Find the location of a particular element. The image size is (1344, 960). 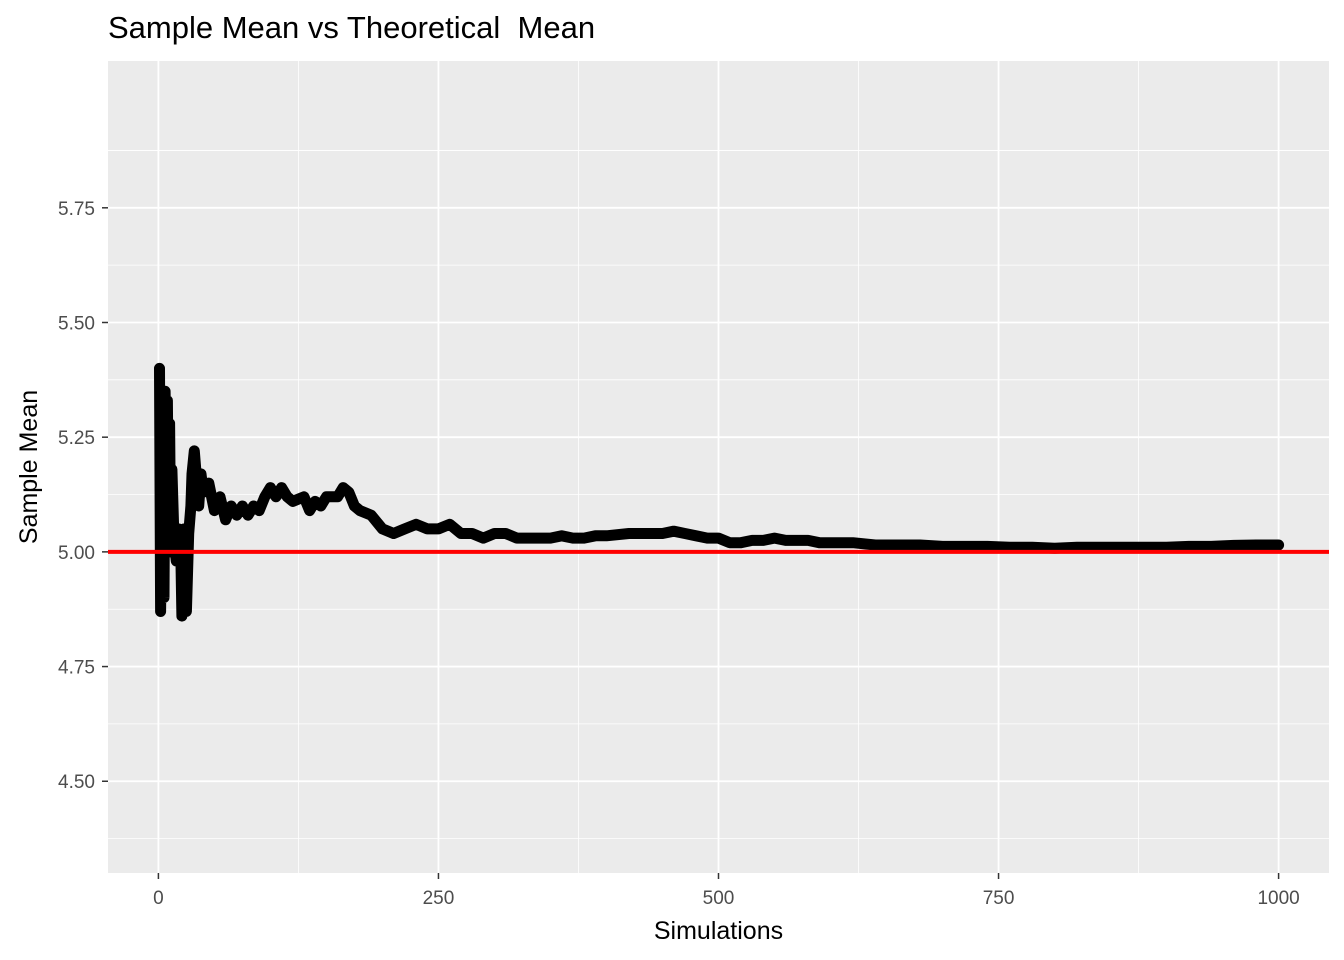

x-tick-label: 0 is located at coordinates (158, 898).